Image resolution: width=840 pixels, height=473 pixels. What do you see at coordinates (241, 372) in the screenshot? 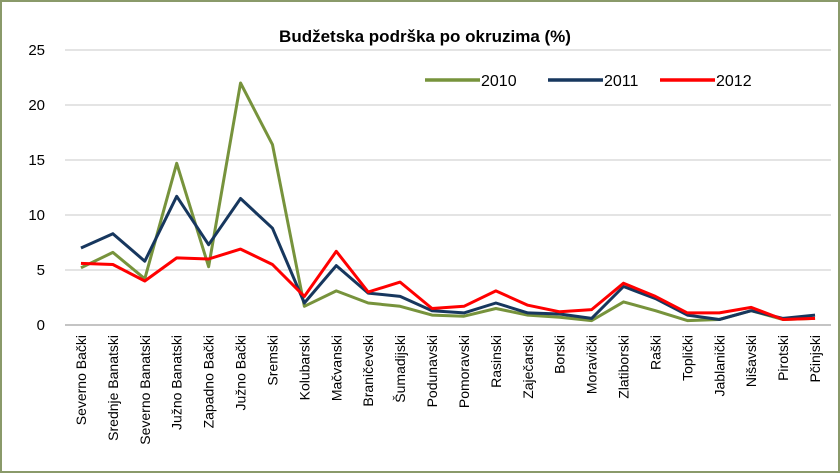
I see `x-tick-label: Južno Bački` at bounding box center [241, 372].